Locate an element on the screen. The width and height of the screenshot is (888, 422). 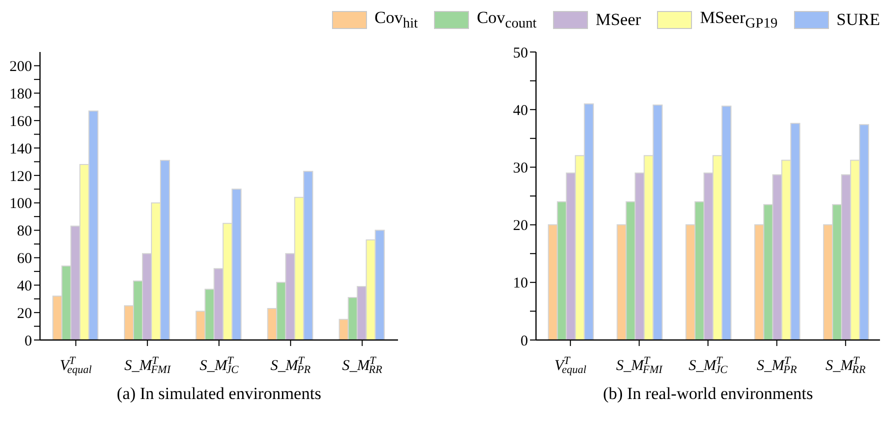
y-tick-label: 120 is located at coordinates (21, 176).